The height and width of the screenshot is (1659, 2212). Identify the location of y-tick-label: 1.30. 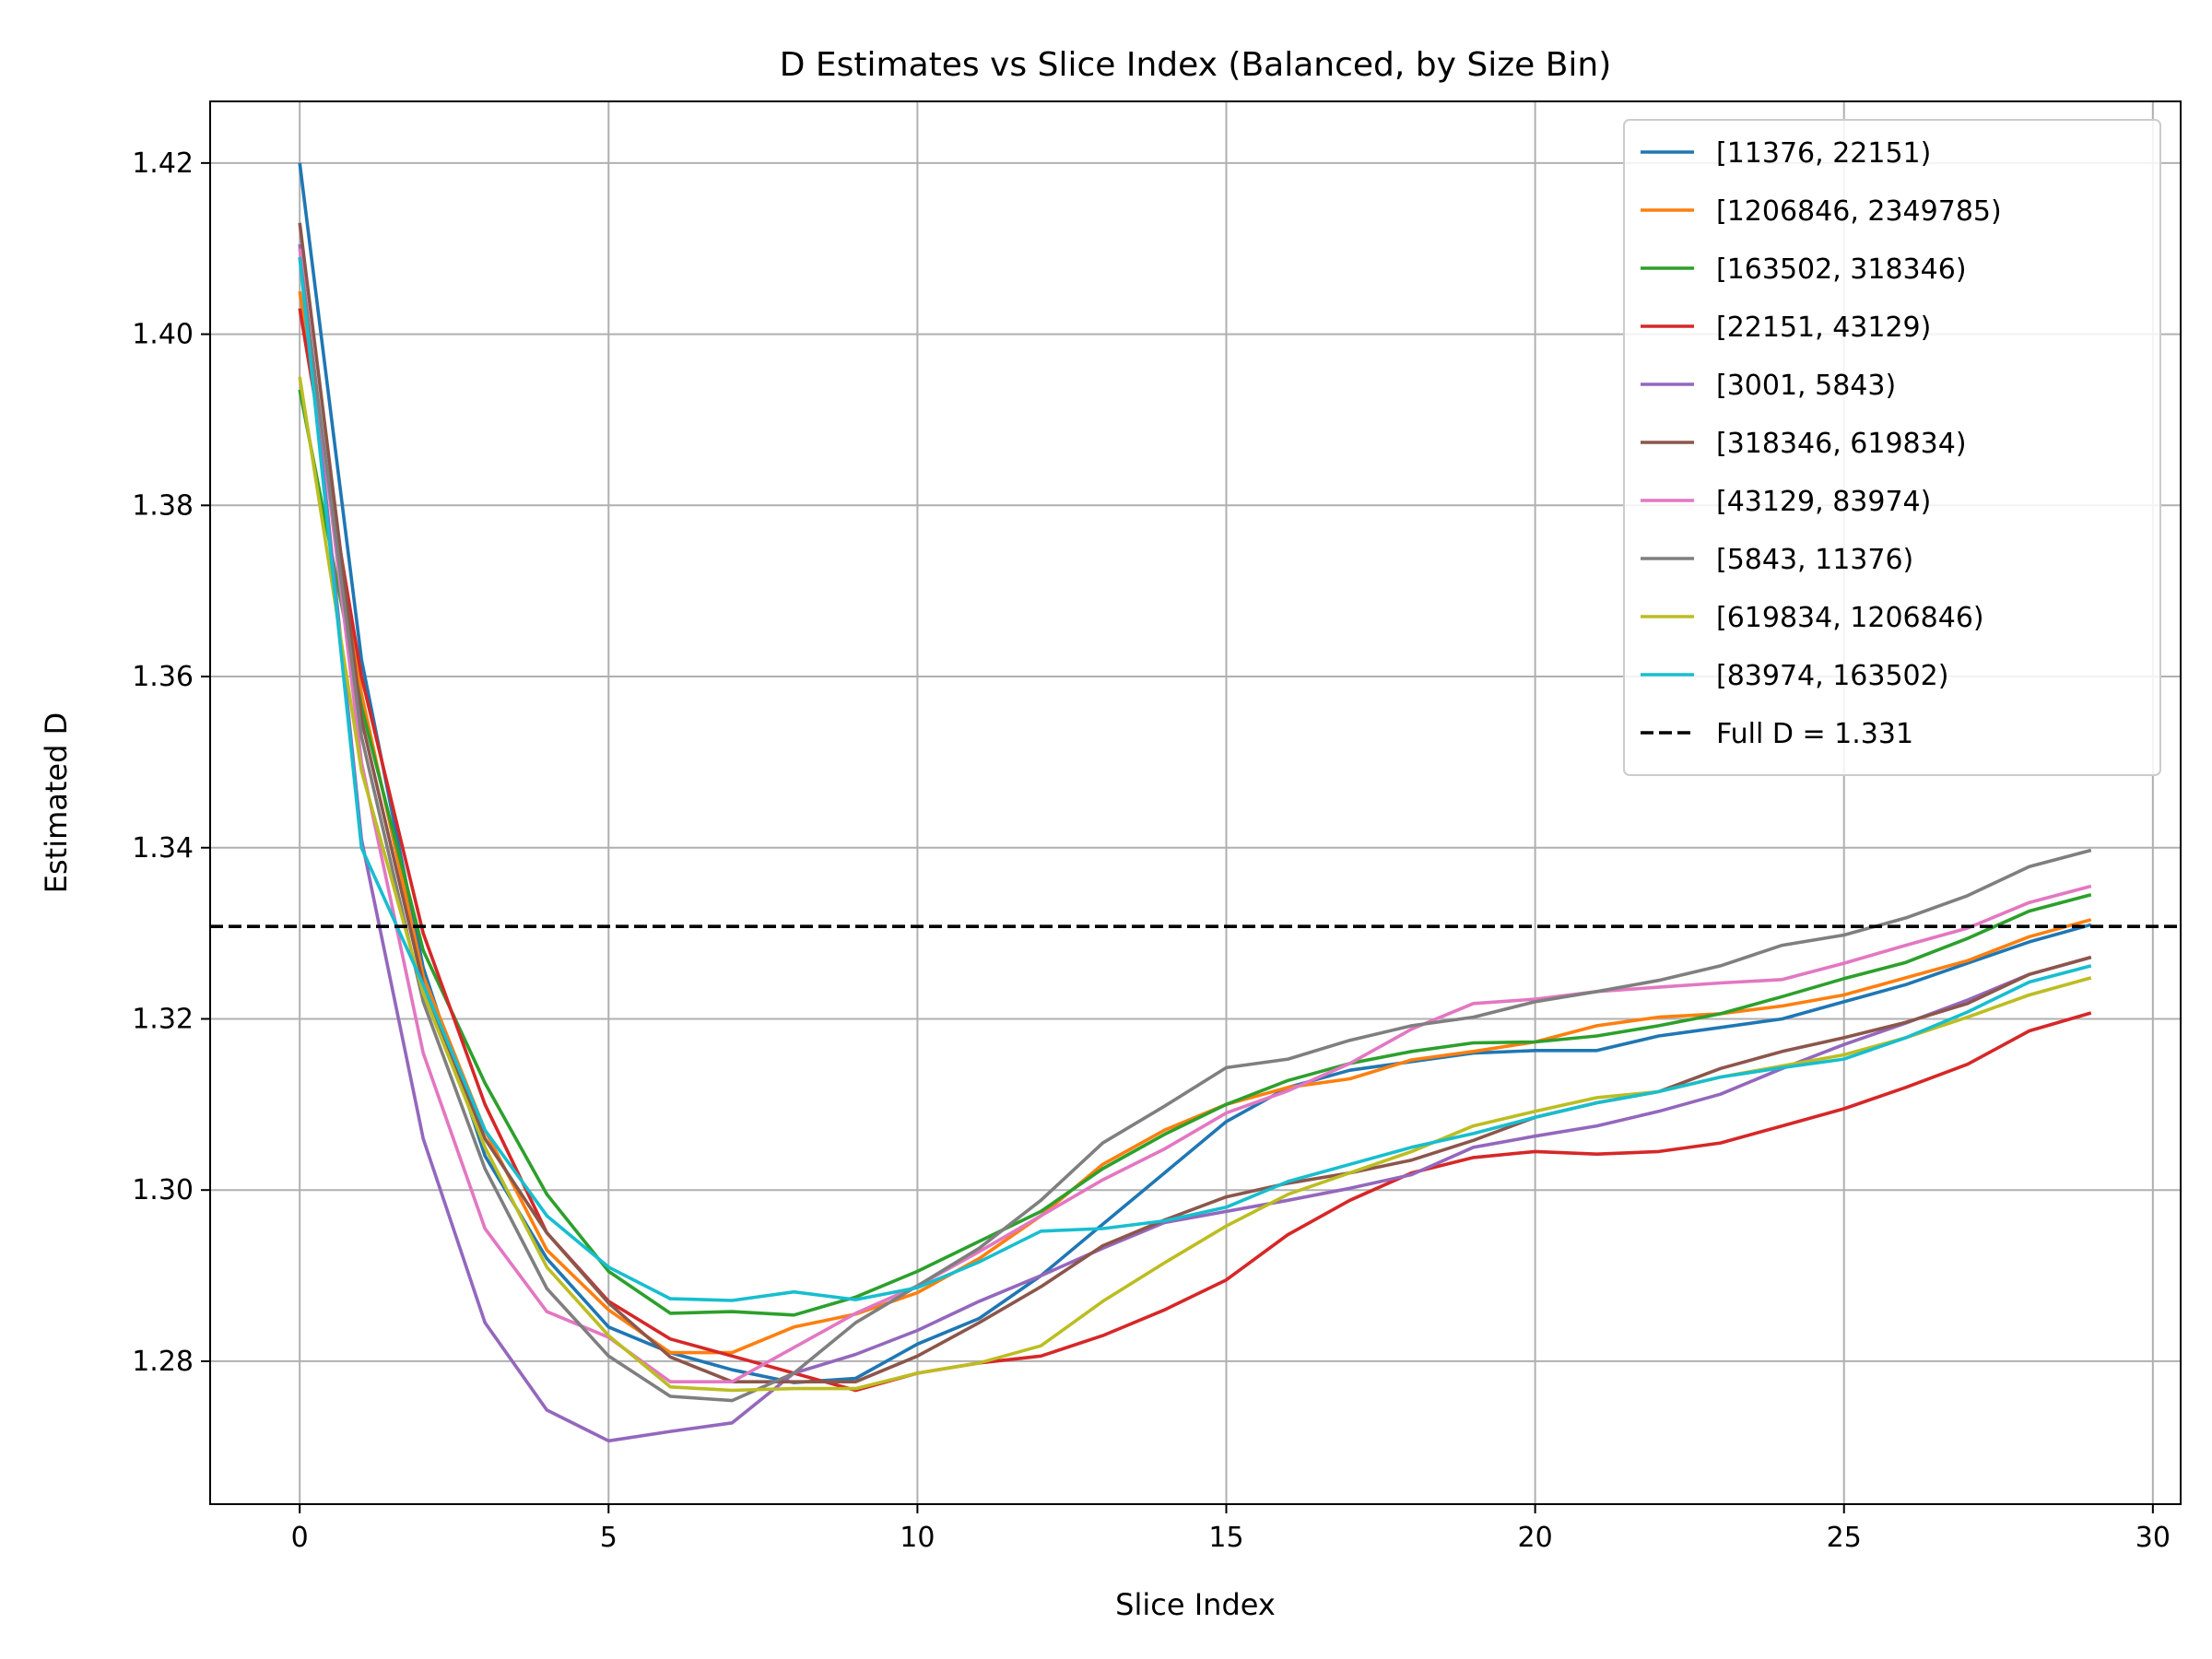
(163, 1190).